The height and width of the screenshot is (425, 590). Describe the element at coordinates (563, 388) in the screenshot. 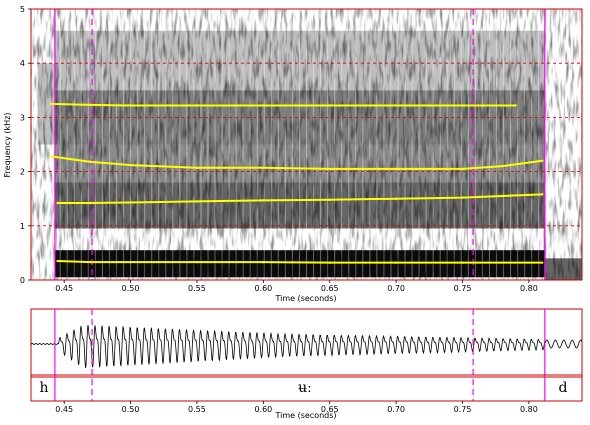

I see `segment-label-d: d` at that location.